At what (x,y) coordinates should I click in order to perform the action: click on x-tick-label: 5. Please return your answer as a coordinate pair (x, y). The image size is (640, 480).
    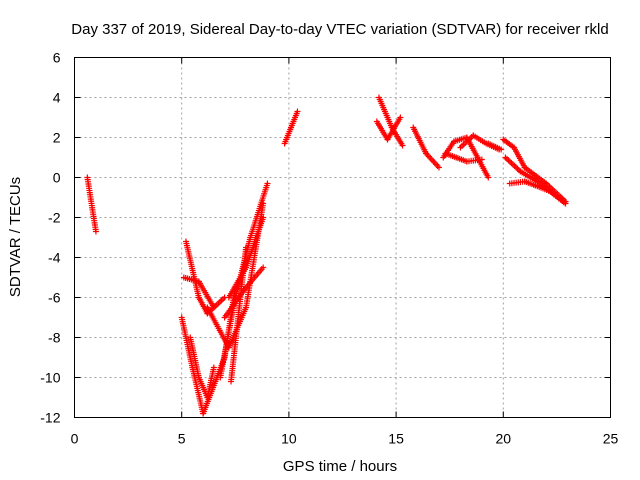
    Looking at the image, I should click on (182, 439).